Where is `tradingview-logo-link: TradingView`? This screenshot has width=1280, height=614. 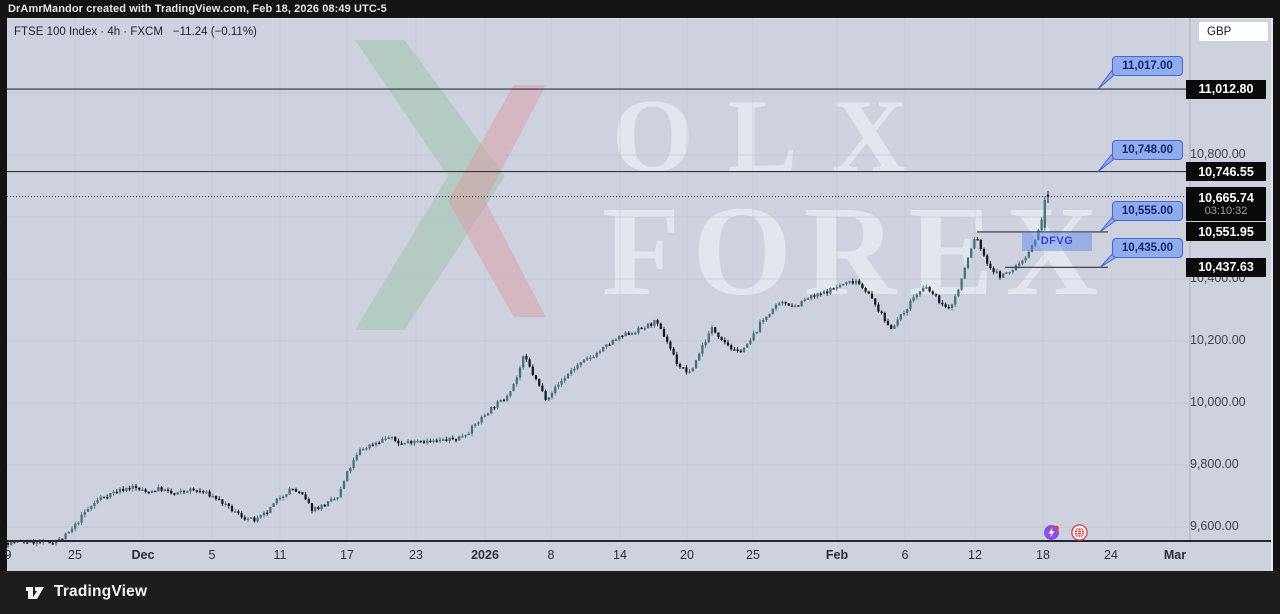 tradingview-logo-link: TradingView is located at coordinates (86, 592).